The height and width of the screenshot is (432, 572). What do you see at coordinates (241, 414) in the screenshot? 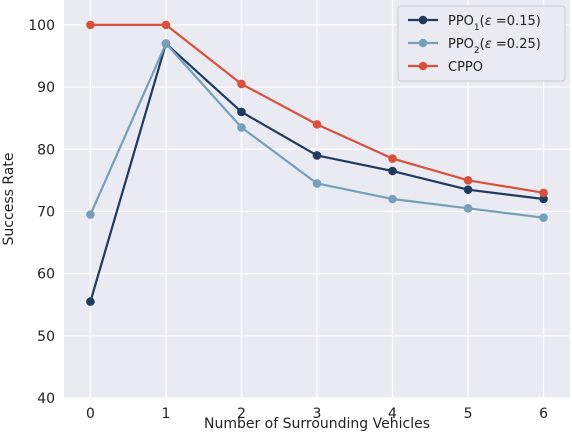
I see `x-tick-label-2: 2` at bounding box center [241, 414].